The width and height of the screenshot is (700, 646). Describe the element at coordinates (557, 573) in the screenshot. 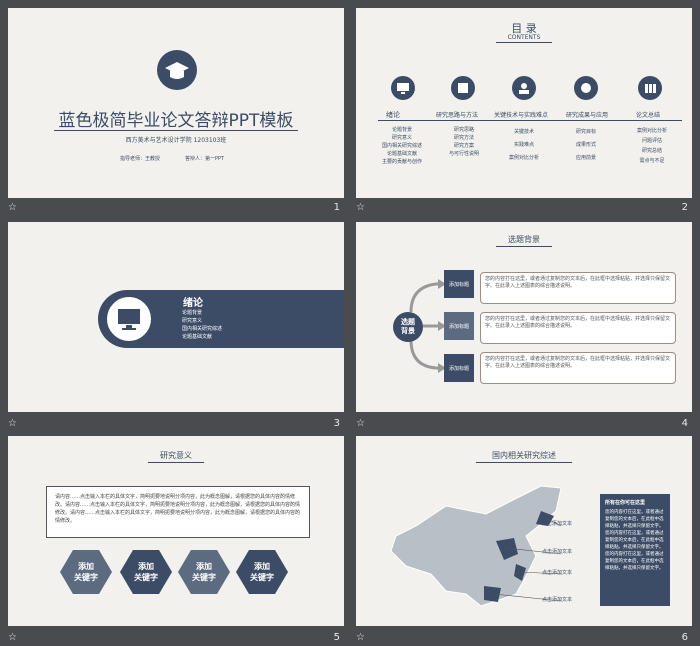

I see `map-label-3: 点击添加文本` at that location.